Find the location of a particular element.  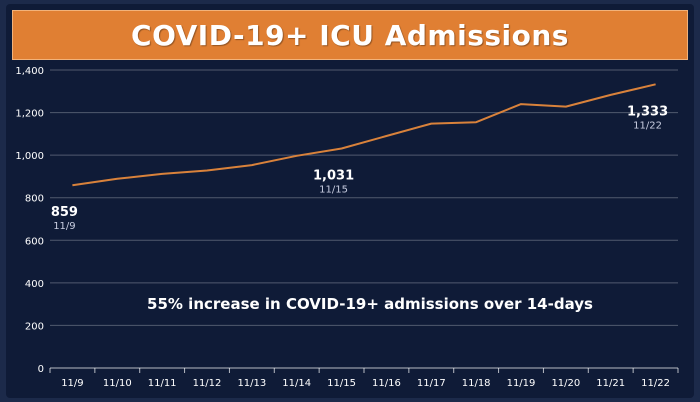

y-tick-label: 1,200 is located at coordinates (29, 114).